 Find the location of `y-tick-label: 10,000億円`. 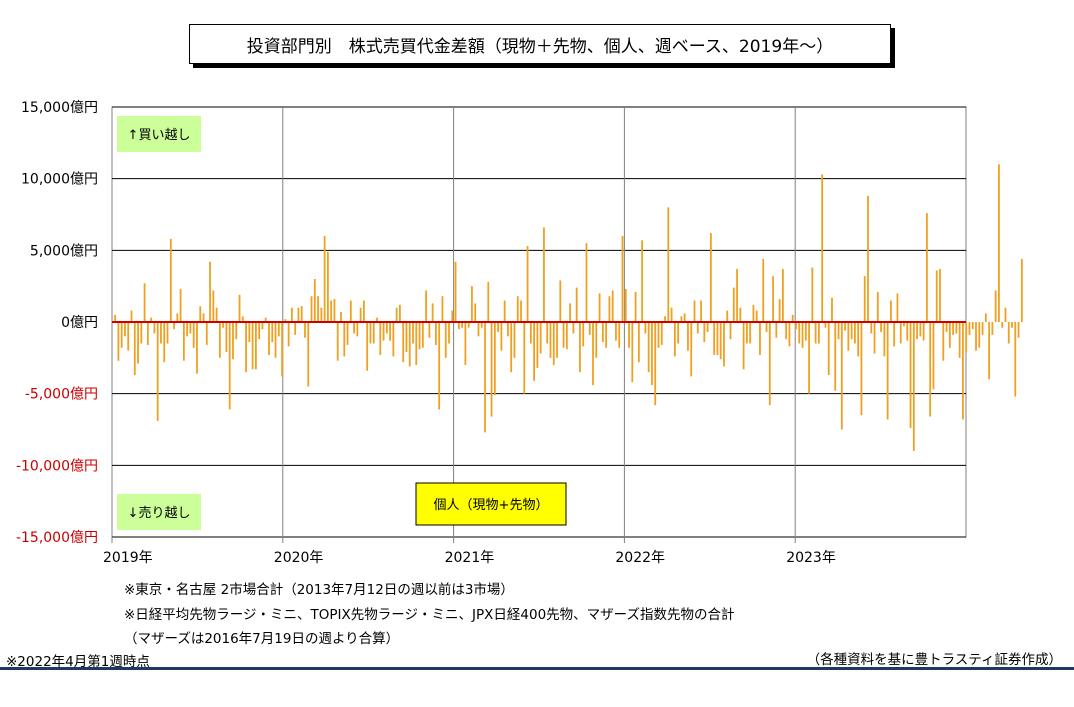

y-tick-label: 10,000億円 is located at coordinates (59, 180).